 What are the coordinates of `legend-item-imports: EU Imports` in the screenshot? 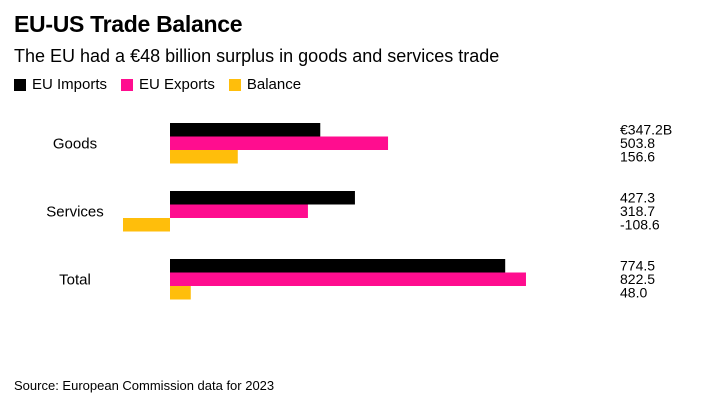 It's located at (60, 84).